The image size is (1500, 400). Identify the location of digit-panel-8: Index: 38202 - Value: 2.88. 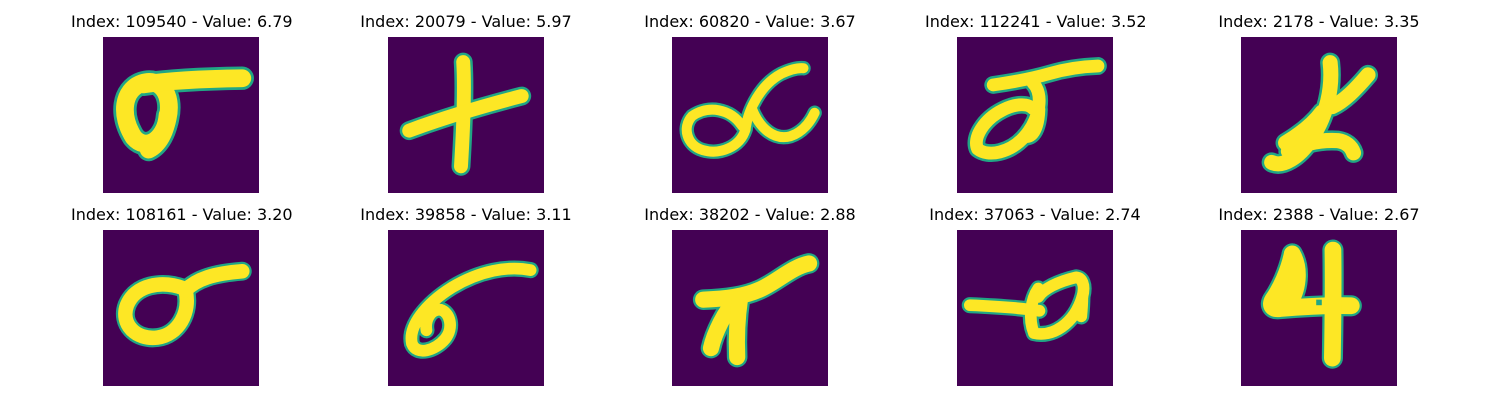
(750, 300).